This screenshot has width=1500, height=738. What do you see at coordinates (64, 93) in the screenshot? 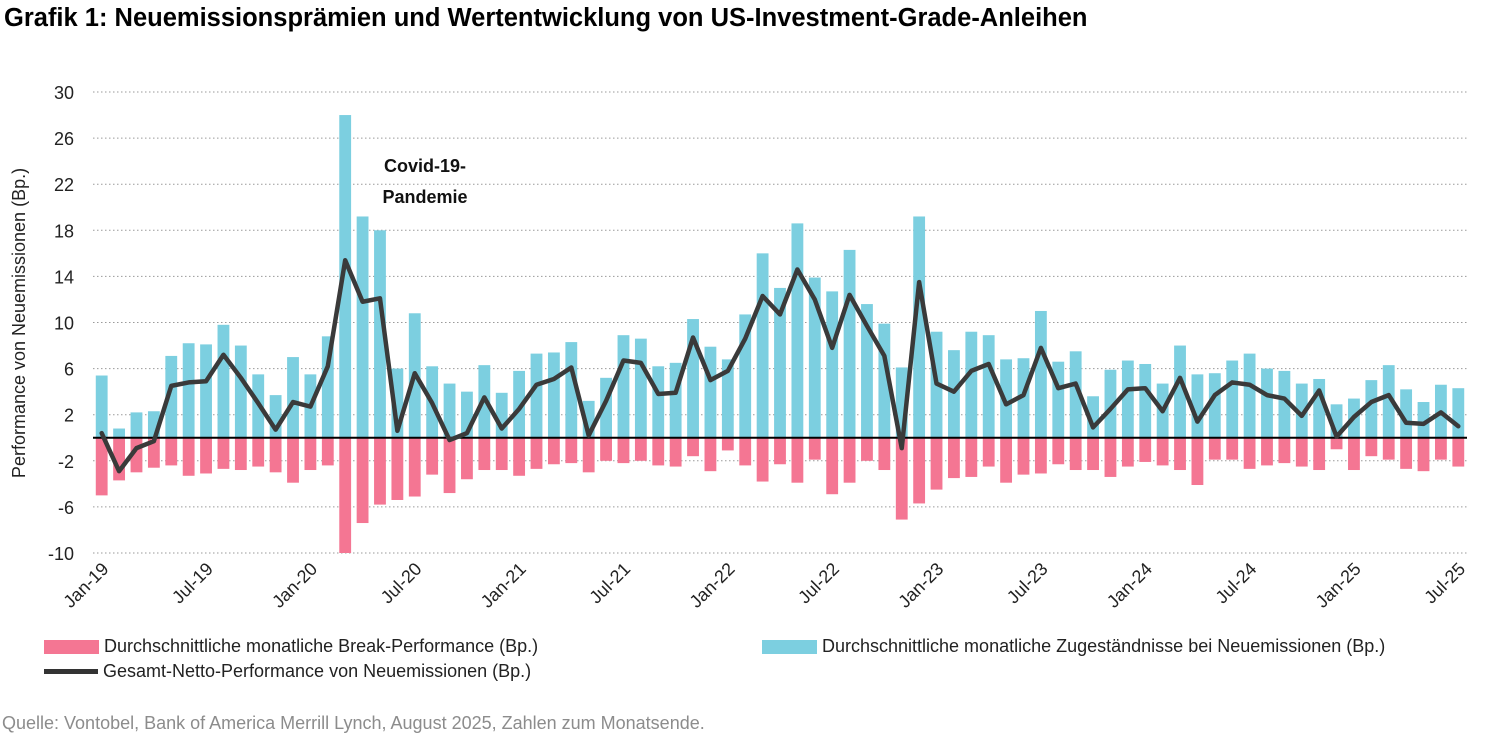
I see `y-tick-label: 30` at bounding box center [64, 93].